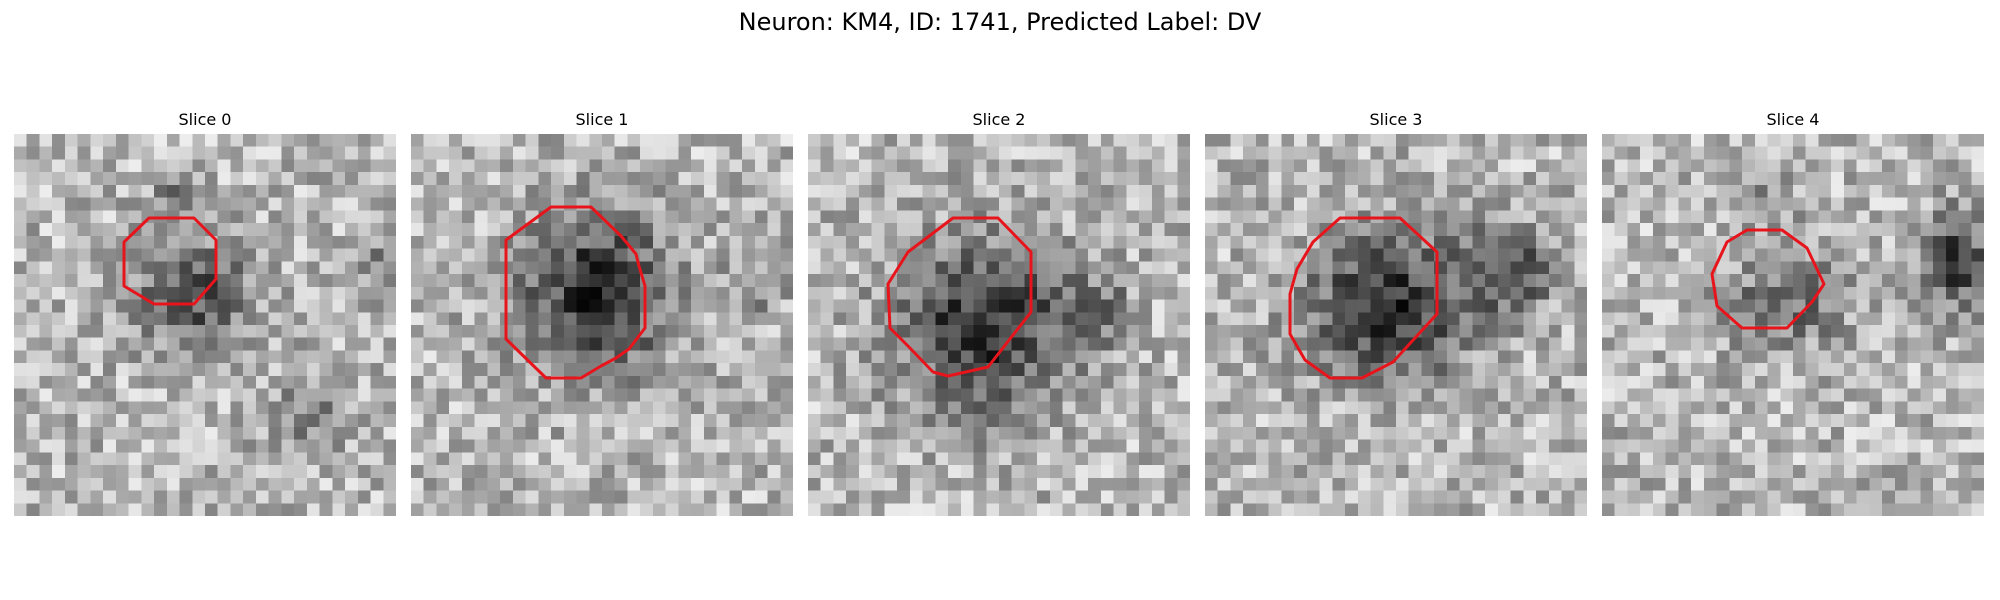 The width and height of the screenshot is (2000, 600). Describe the element at coordinates (999, 325) in the screenshot. I see `slice-2-image` at that location.